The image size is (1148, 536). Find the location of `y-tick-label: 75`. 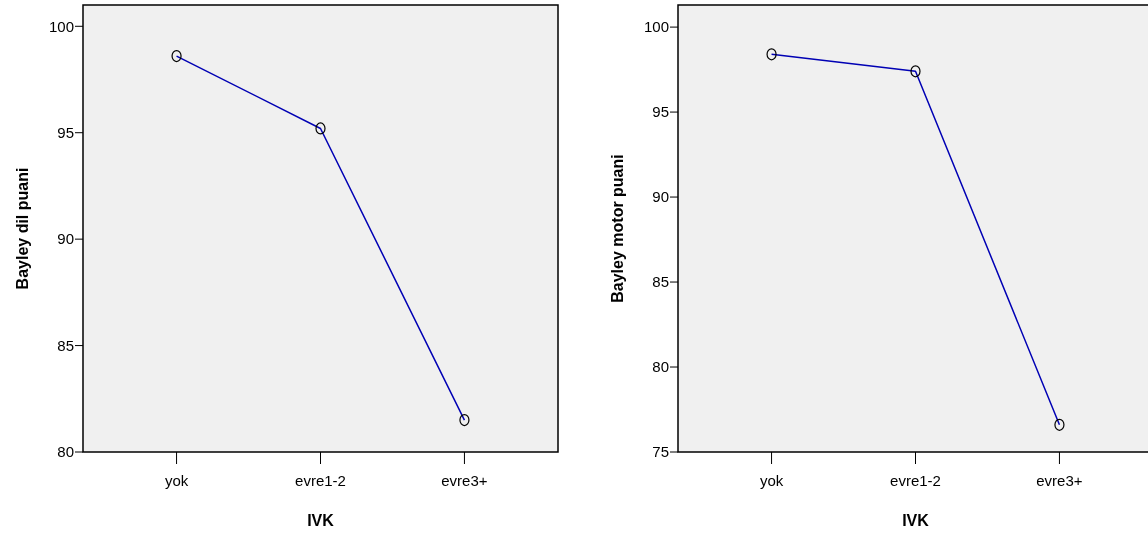

y-tick-label: 75 is located at coordinates (660, 452).